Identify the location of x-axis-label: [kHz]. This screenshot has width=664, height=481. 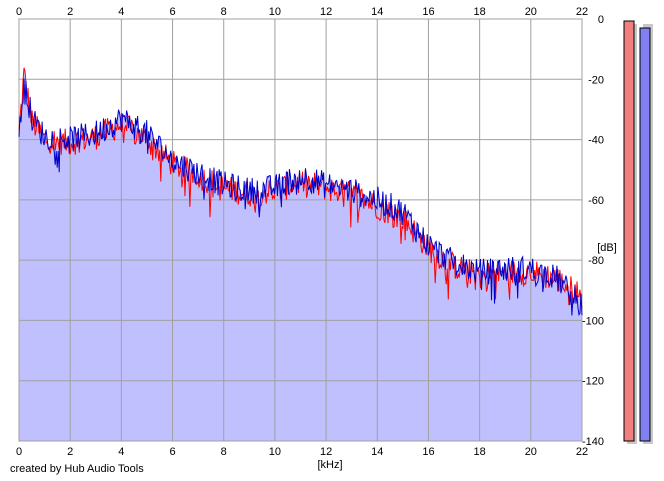
(329, 465).